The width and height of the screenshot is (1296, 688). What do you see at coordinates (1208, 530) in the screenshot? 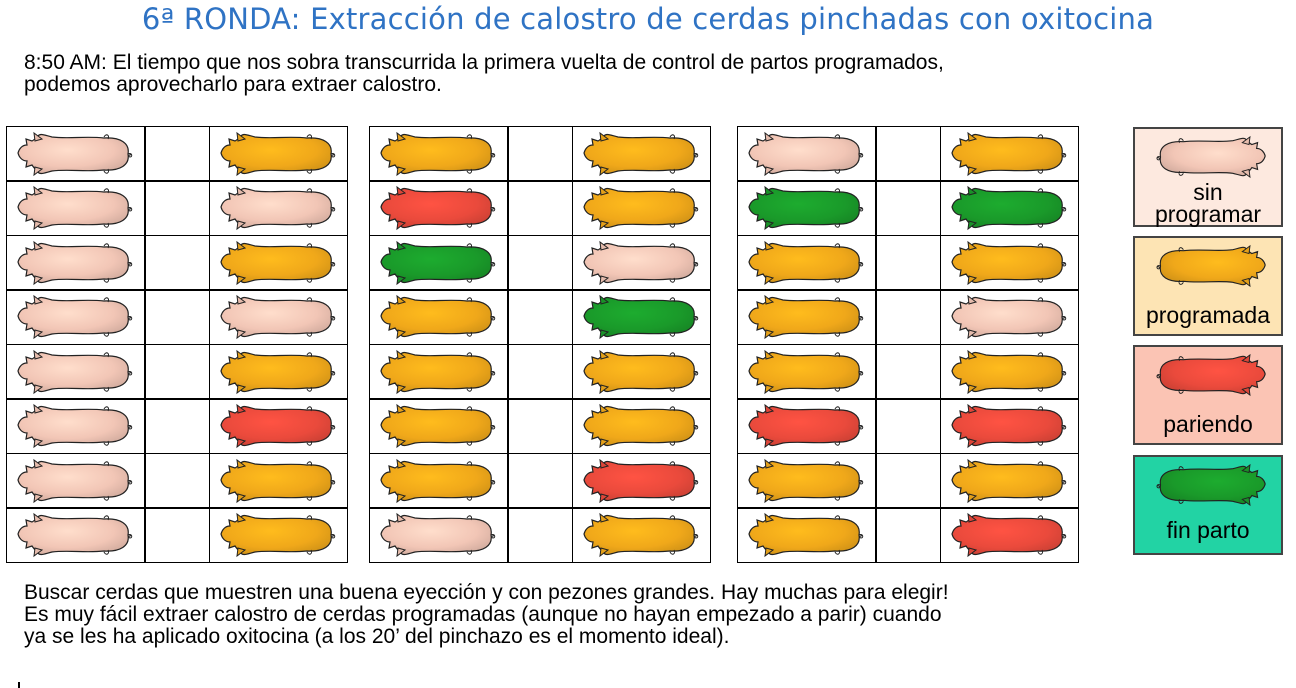
I see `legend-label: fin parto` at bounding box center [1208, 530].